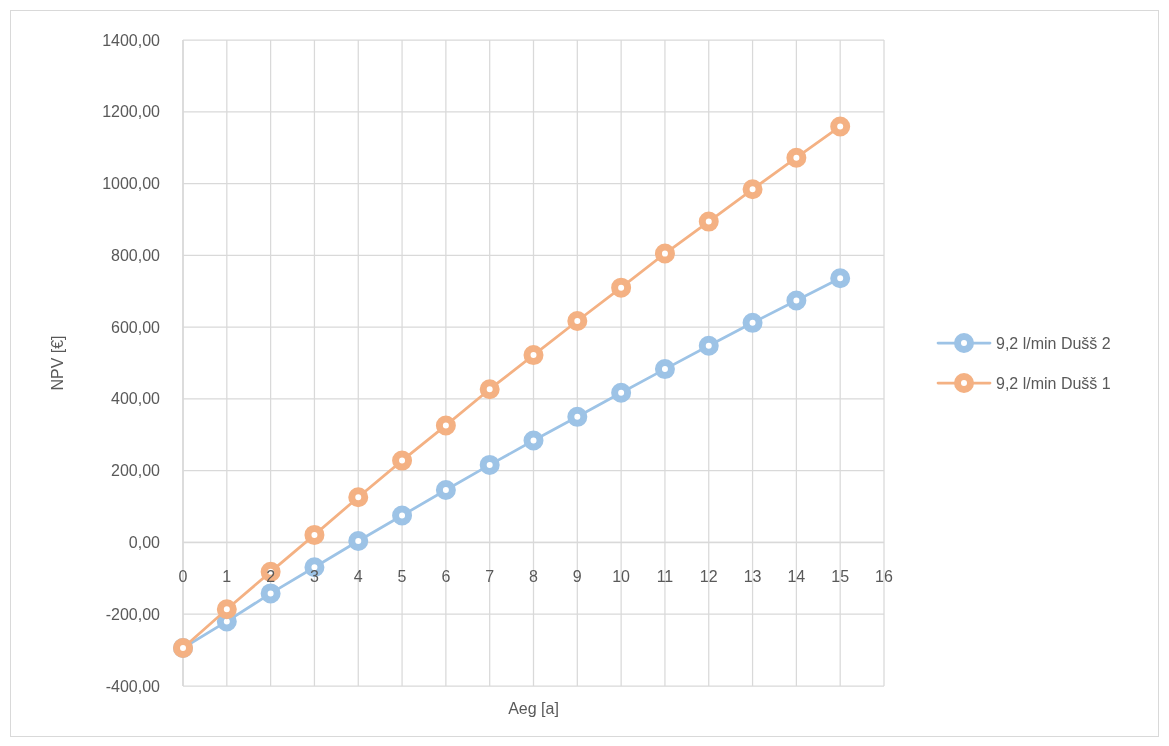 The image size is (1169, 746). What do you see at coordinates (133, 686) in the screenshot?
I see `y-tick-label: -400,00` at bounding box center [133, 686].